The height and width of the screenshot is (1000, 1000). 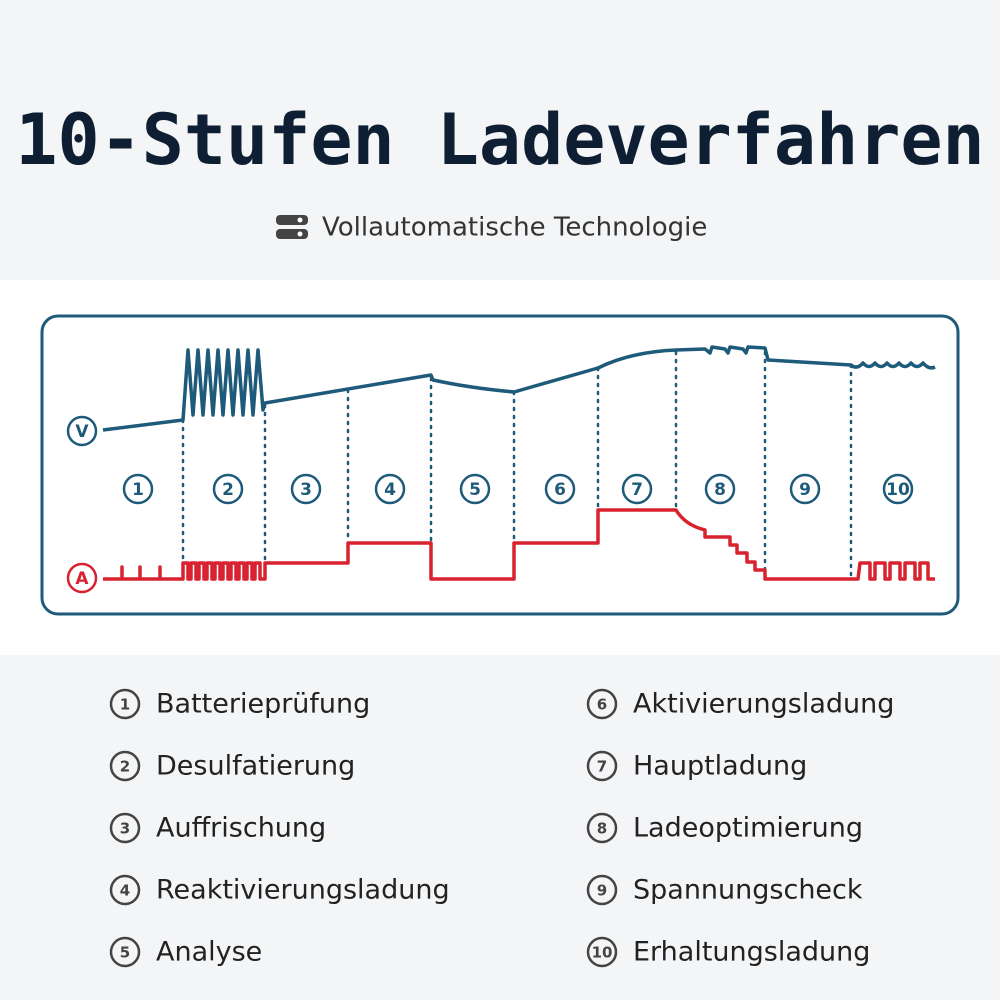 I want to click on subtitle: Vollautomatische Technologie, so click(x=514, y=228).